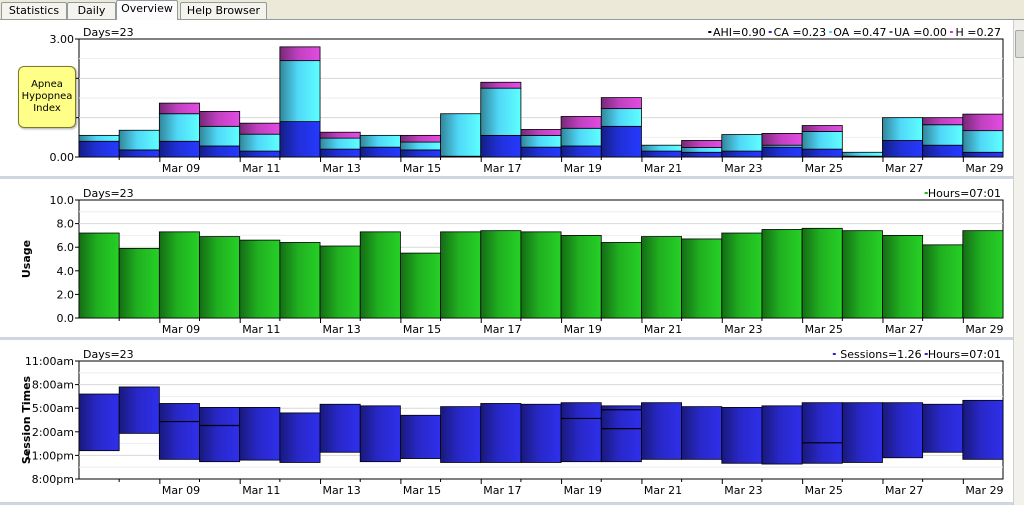 Image resolution: width=1024 pixels, height=509 pixels. Describe the element at coordinates (34, 10) in the screenshot. I see `tab-statistics: Statistics` at that location.